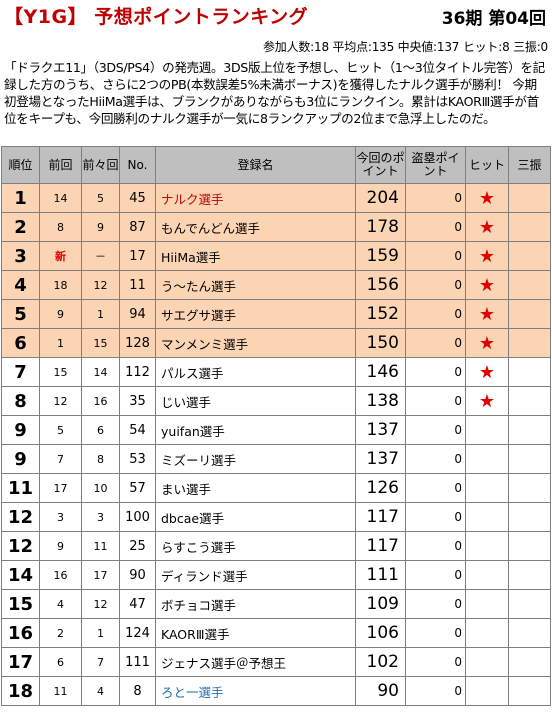 The image size is (552, 722). What do you see at coordinates (137, 165) in the screenshot?
I see `col-header-no: No.` at bounding box center [137, 165].